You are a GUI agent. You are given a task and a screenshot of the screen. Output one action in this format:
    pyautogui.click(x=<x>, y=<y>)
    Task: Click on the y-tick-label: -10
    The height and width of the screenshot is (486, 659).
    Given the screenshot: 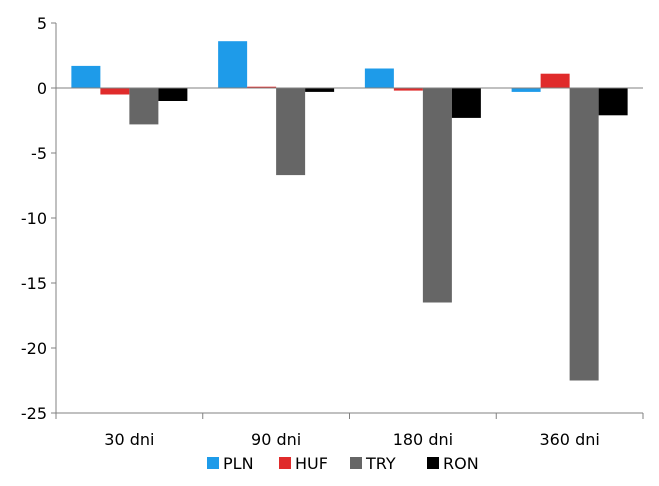 What is the action you would take?
    pyautogui.click(x=34, y=218)
    